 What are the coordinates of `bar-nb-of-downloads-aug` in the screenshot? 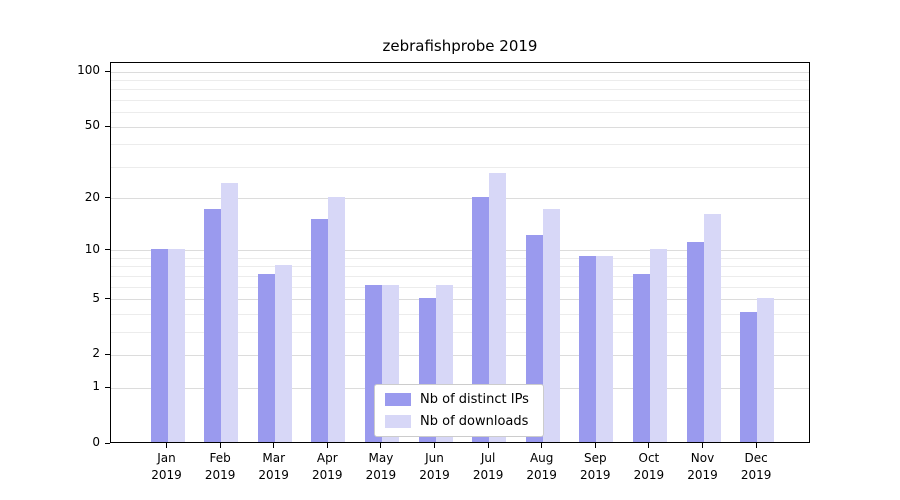 It's located at (551, 325).